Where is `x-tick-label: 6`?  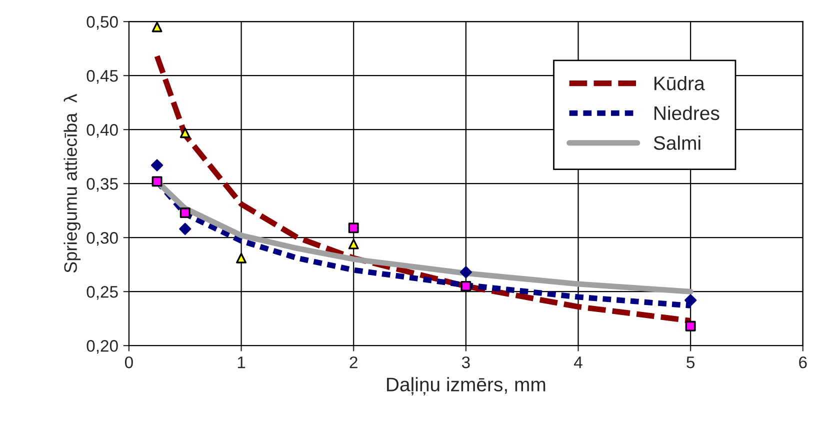
x-tick-label: 6 is located at coordinates (803, 362).